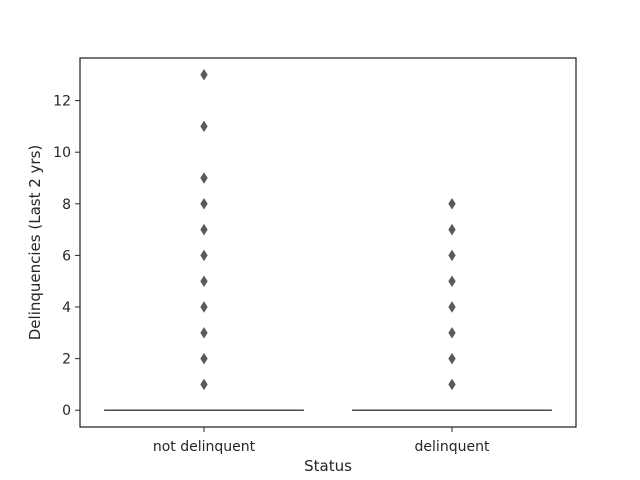 Image resolution: width=640 pixels, height=480 pixels. I want to click on y-tick-label: 4, so click(66, 308).